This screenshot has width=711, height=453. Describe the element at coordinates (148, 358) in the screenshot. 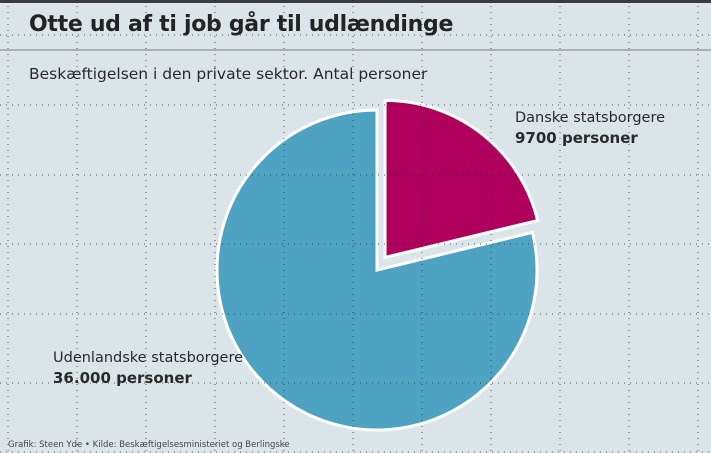

I see `slice-name-udenlandske: Udenlandske statsborgere` at that location.